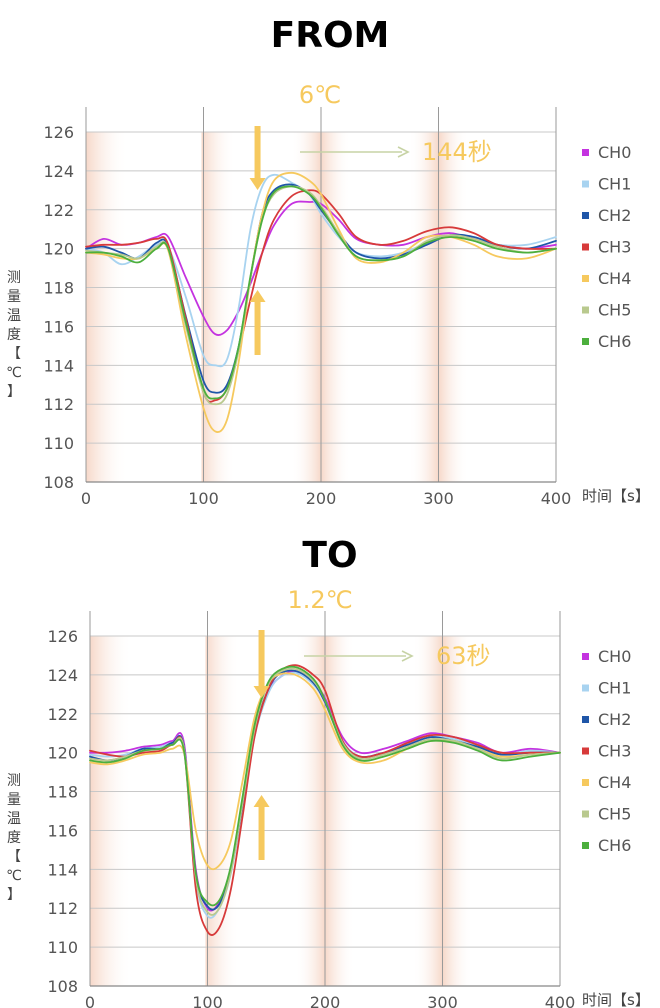  Describe the element at coordinates (457, 152) in the screenshot. I see `recovery-time-annotation: 144秒` at that location.